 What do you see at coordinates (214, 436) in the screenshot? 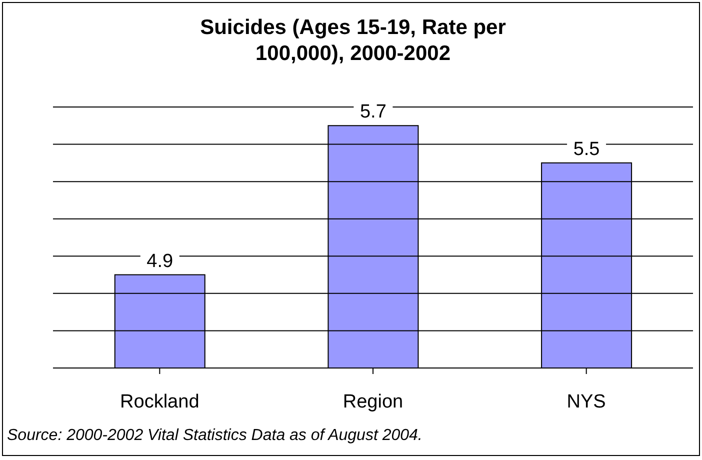
I see `source-note: Source: 2000-2002 Vital Statistics Data as of August 2004.` at bounding box center [214, 436].